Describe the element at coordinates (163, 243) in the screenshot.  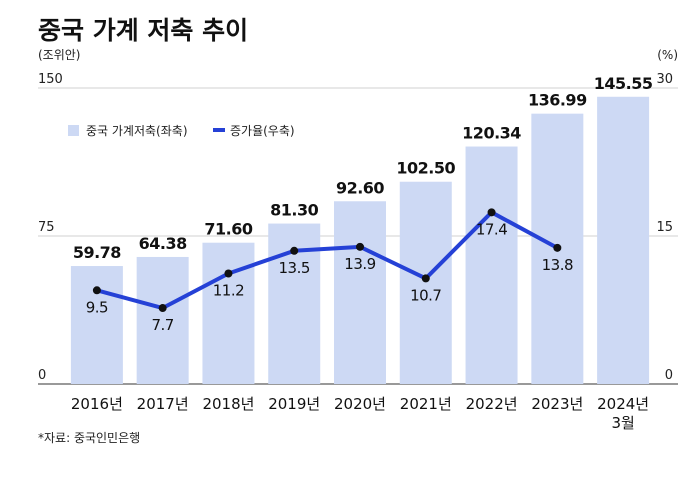
I see `bar-value-label: 64.38` at that location.